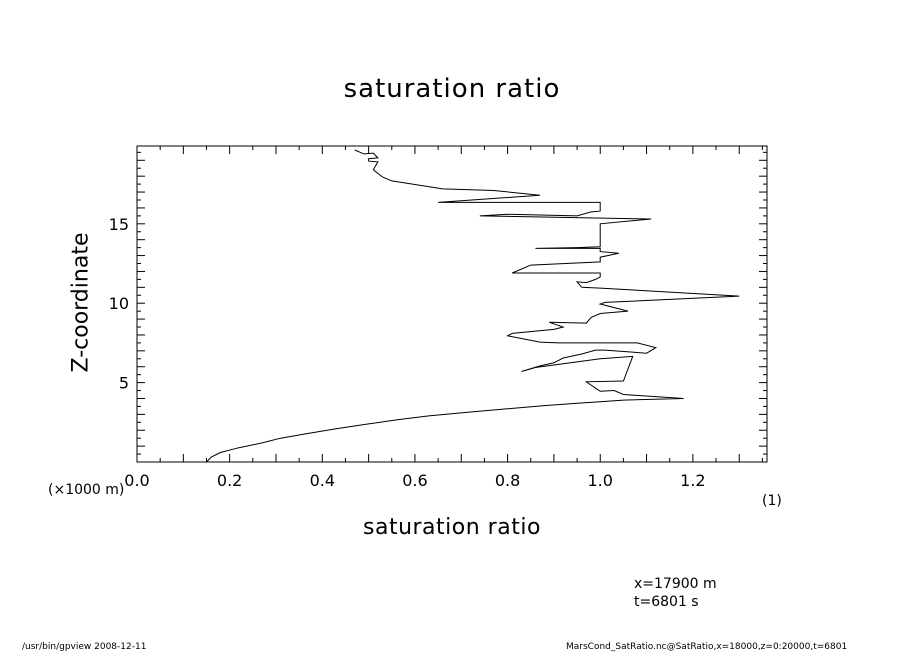 Image resolution: width=904 pixels, height=654 pixels. Describe the element at coordinates (600, 480) in the screenshot. I see `x-tick-label: 1.0` at that location.